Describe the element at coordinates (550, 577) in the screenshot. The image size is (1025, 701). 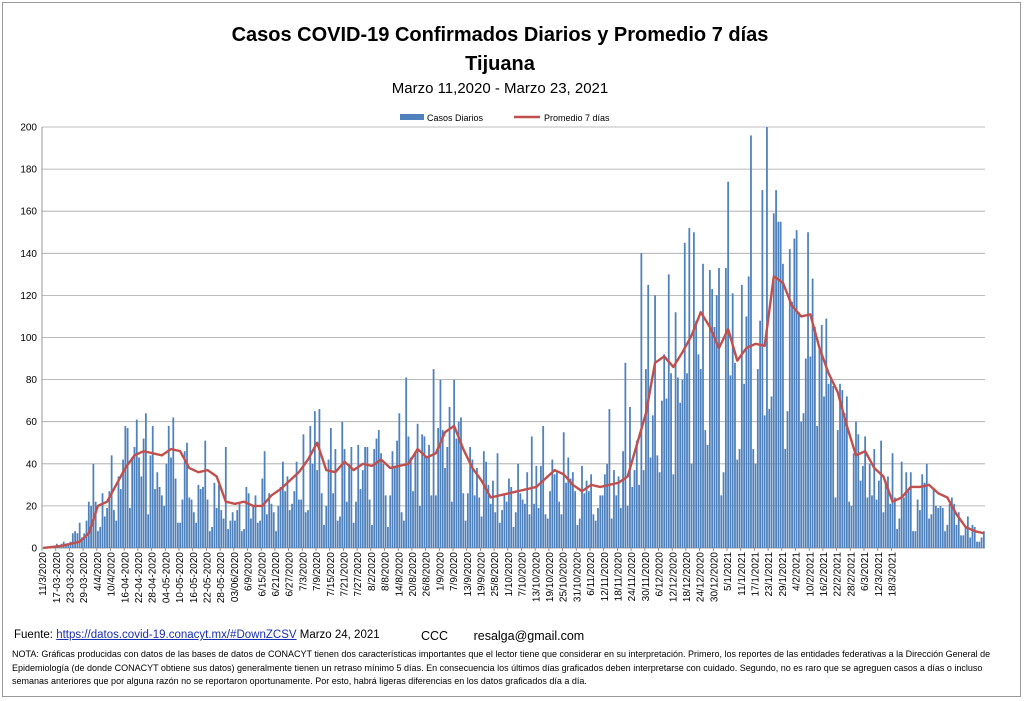
I see `x-tick-label: 19/10/2020` at that location.